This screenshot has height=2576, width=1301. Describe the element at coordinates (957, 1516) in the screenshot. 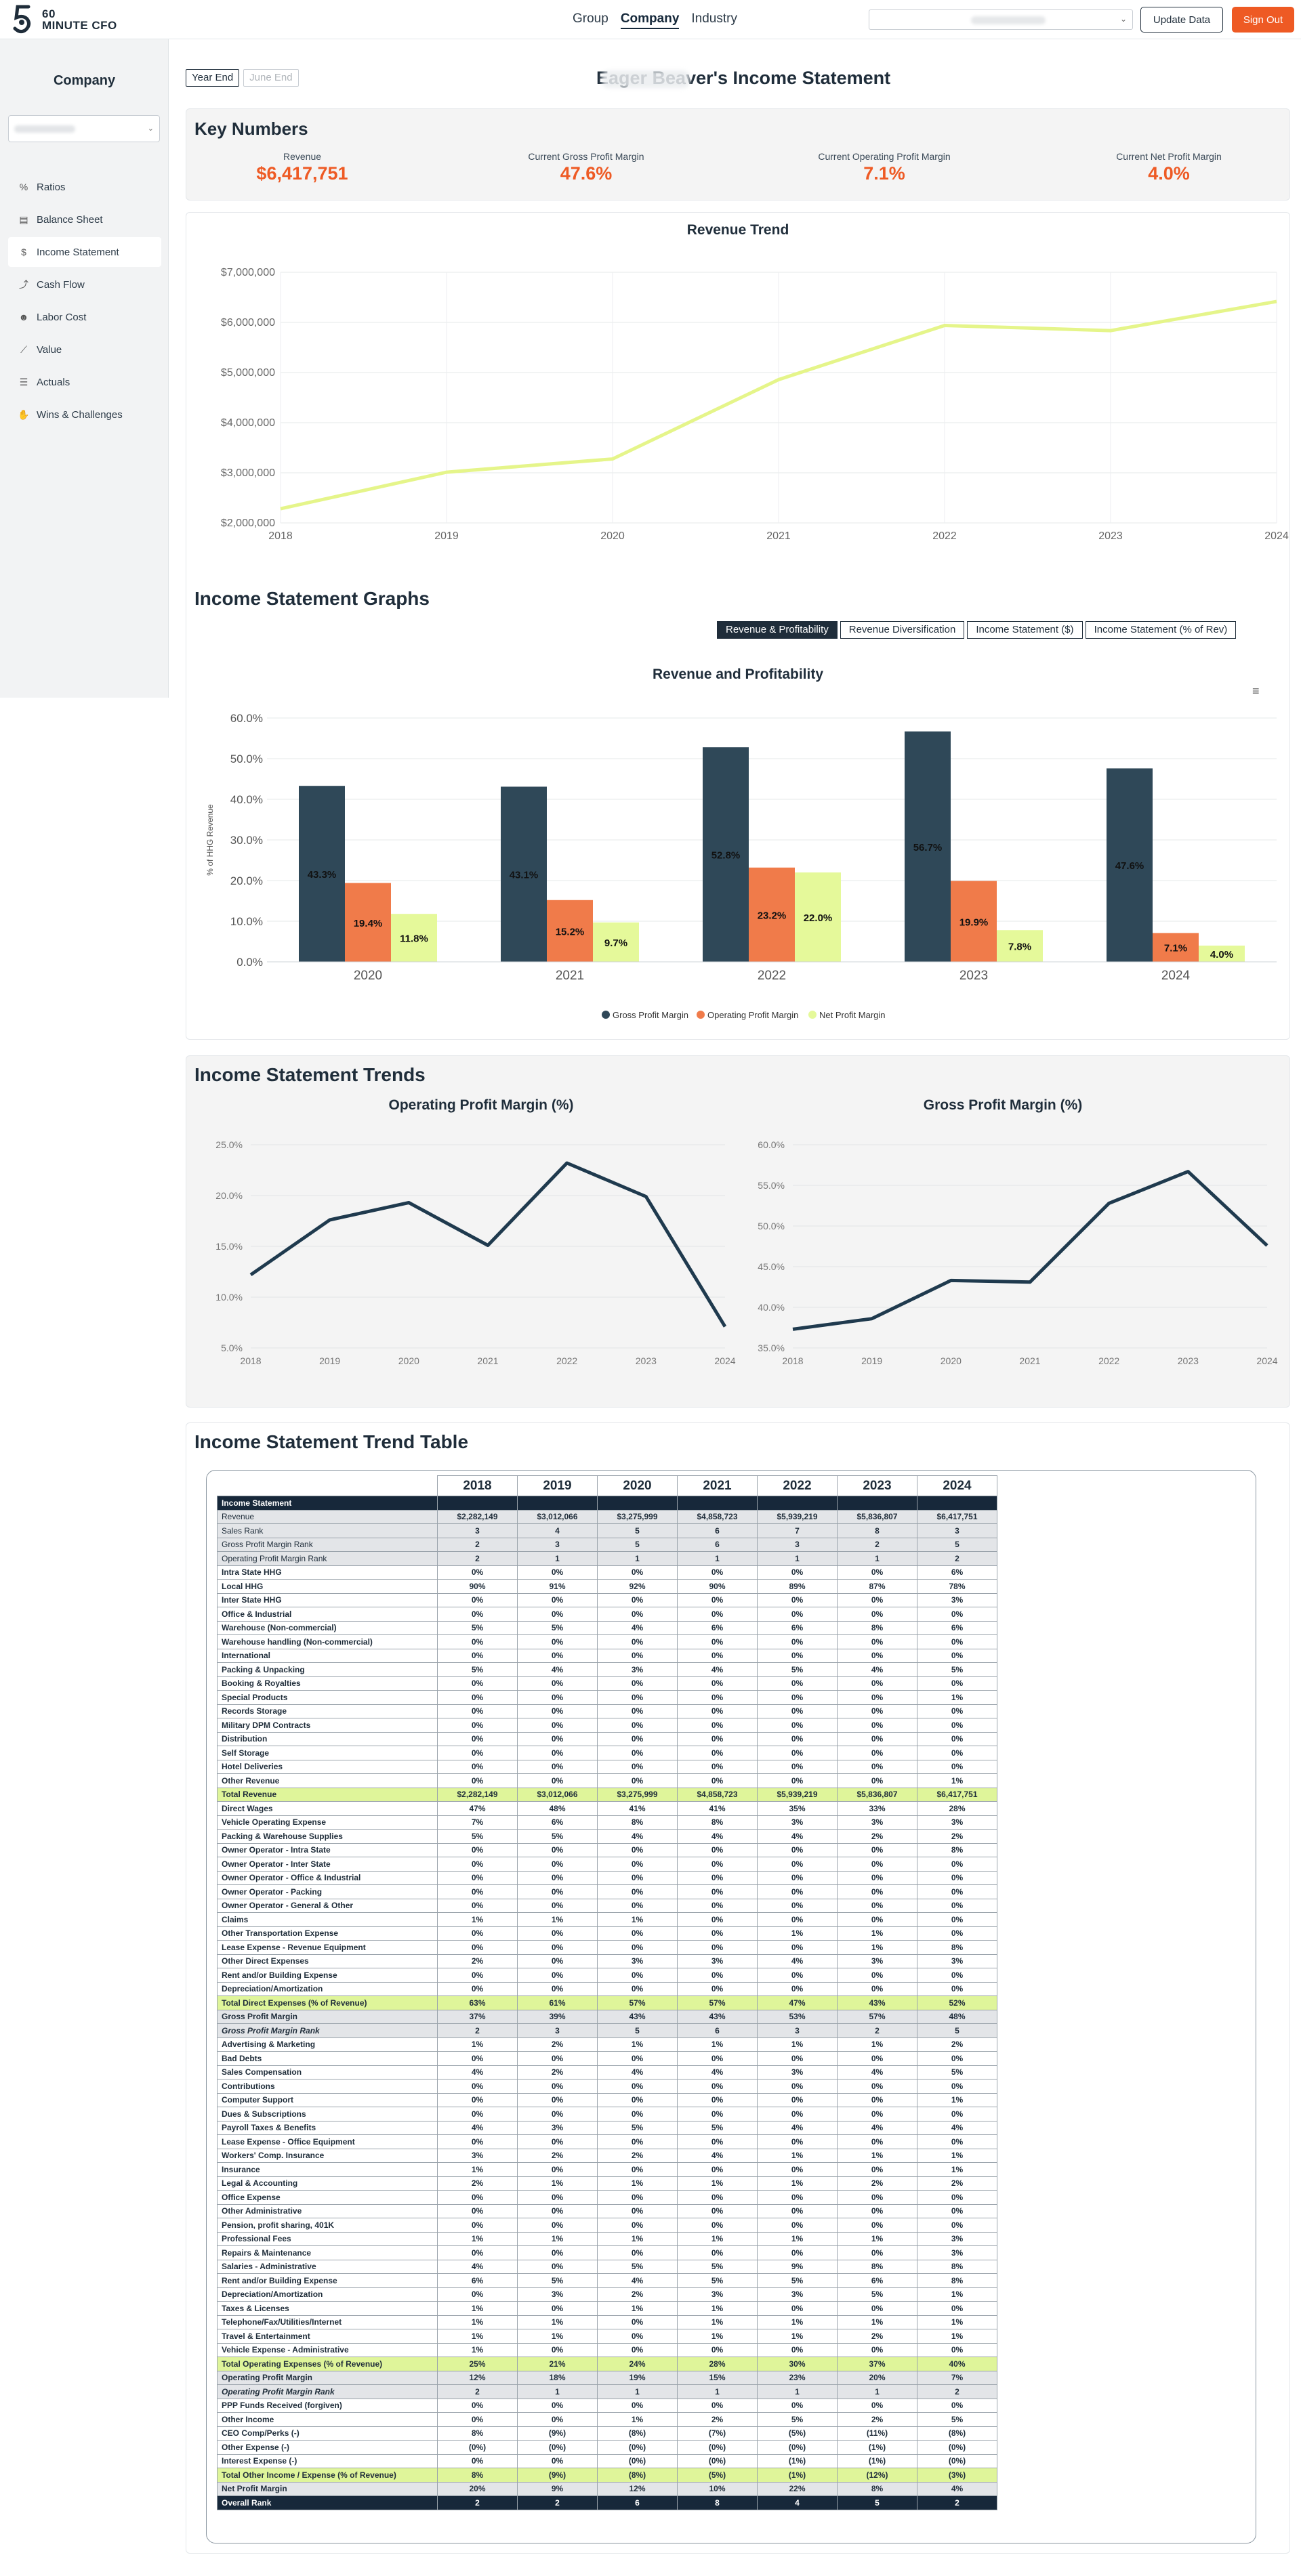

I see `table-cell: $6,417,751` at that location.